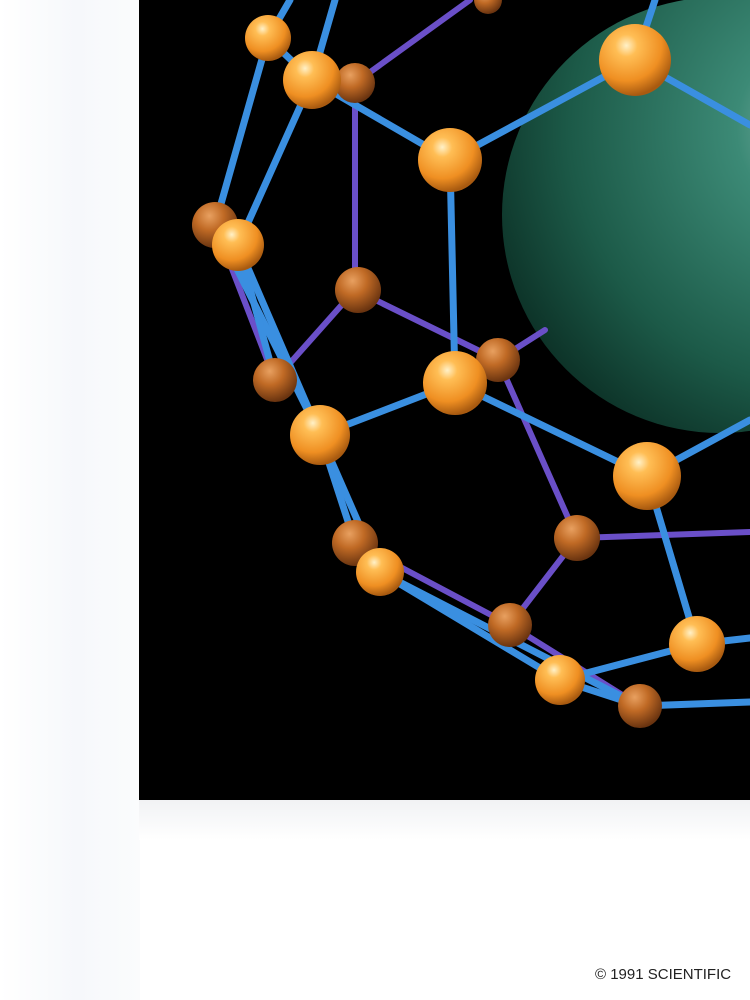  Describe the element at coordinates (663, 974) in the screenshot. I see `copyright-notice: © 1991 SCIENTIFIC` at that location.